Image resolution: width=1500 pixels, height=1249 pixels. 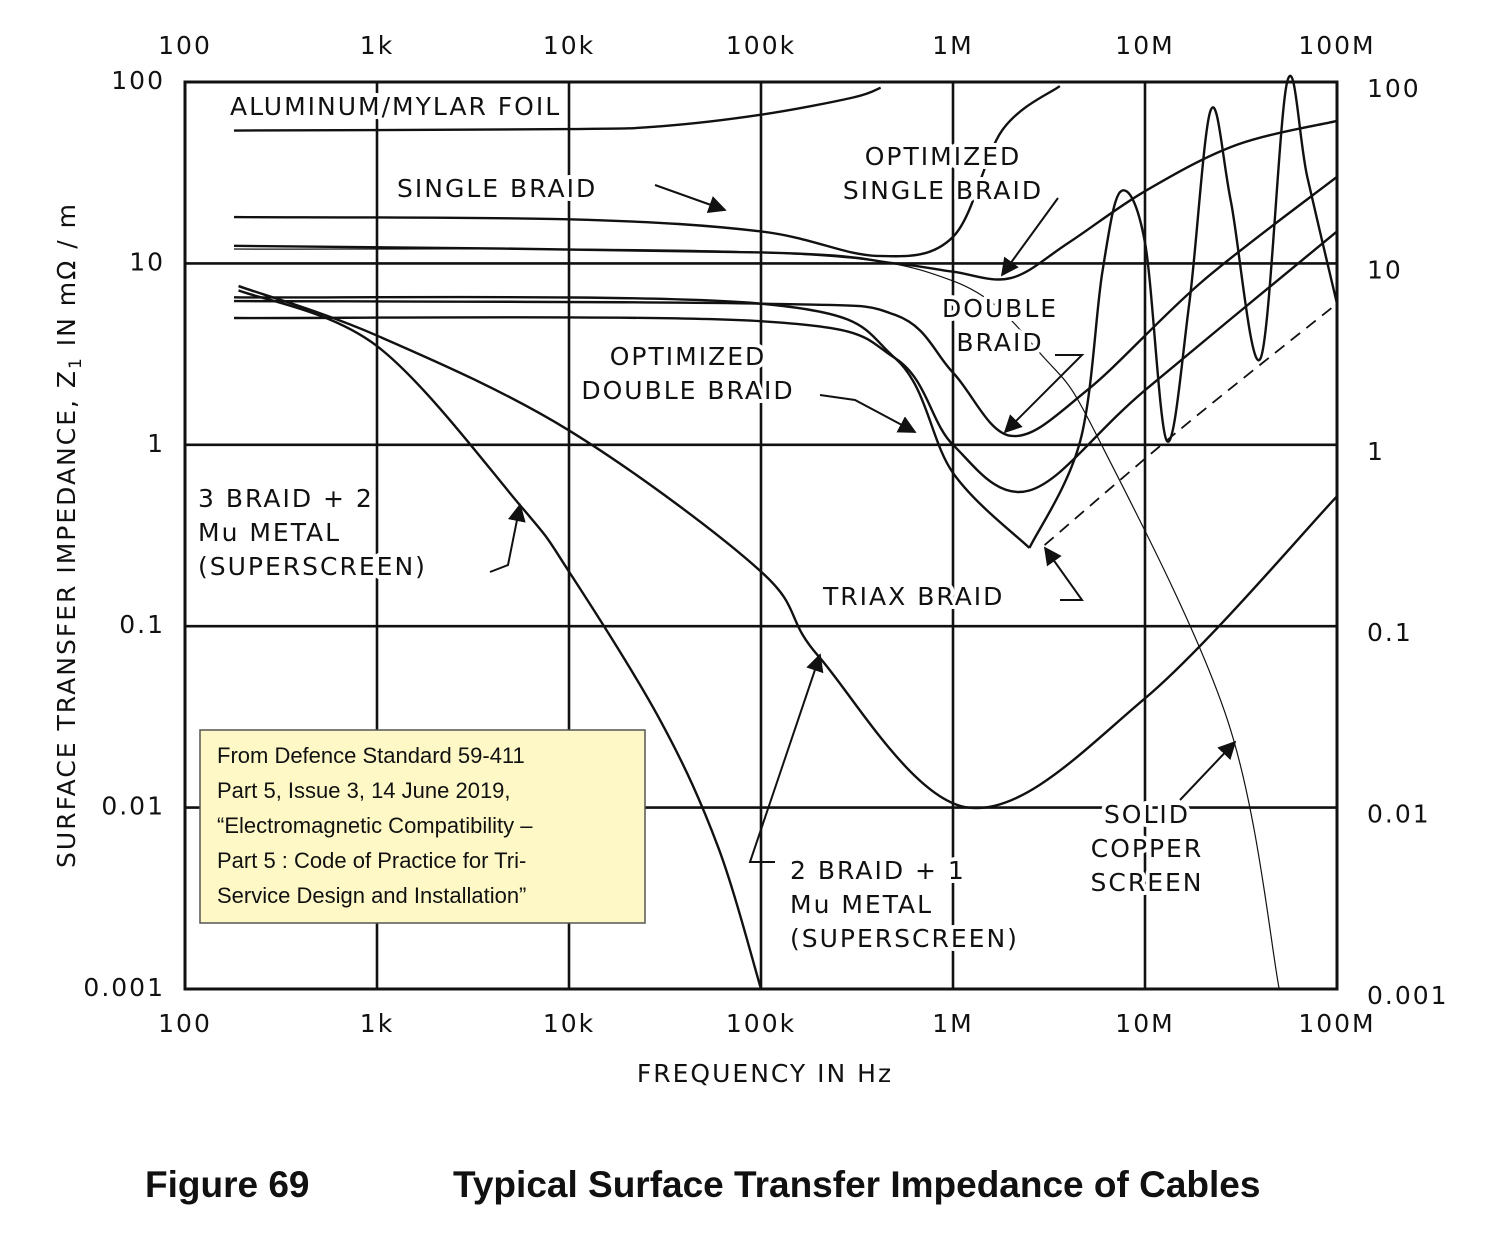 I want to click on curve-label: DOUBLE BRAID, so click(x=687, y=390).